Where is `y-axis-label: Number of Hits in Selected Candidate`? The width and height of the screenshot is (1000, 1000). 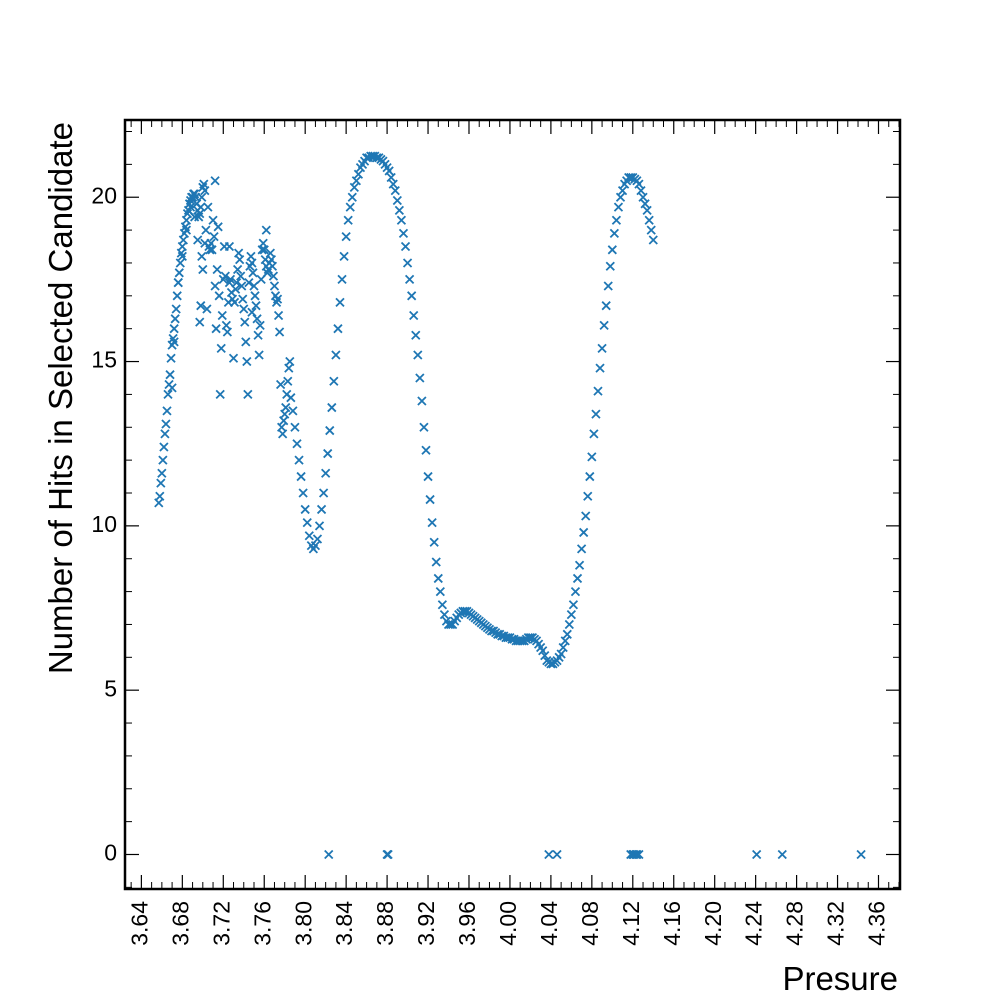
y-axis-label: Number of Hits in Selected Candidate is located at coordinates (60, 398).